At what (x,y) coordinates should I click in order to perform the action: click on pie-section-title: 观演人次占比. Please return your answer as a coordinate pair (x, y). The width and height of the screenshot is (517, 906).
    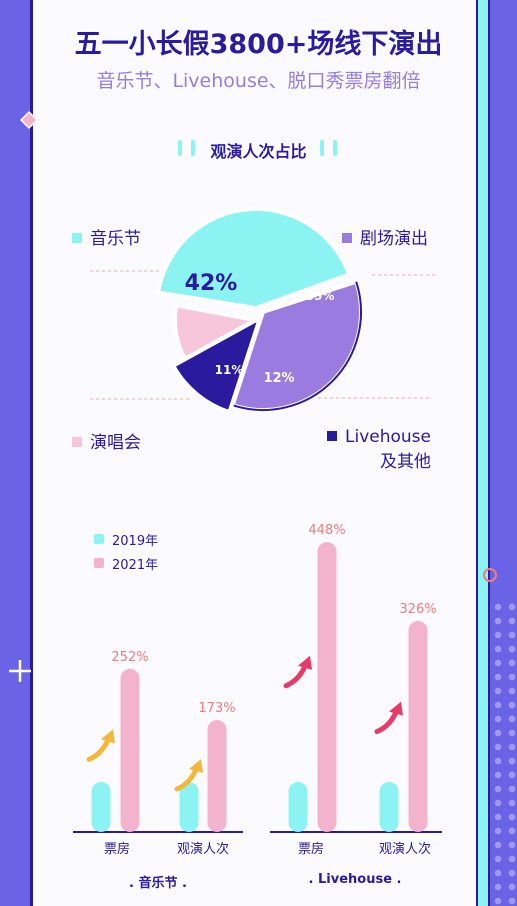
    Looking at the image, I should click on (258, 151).